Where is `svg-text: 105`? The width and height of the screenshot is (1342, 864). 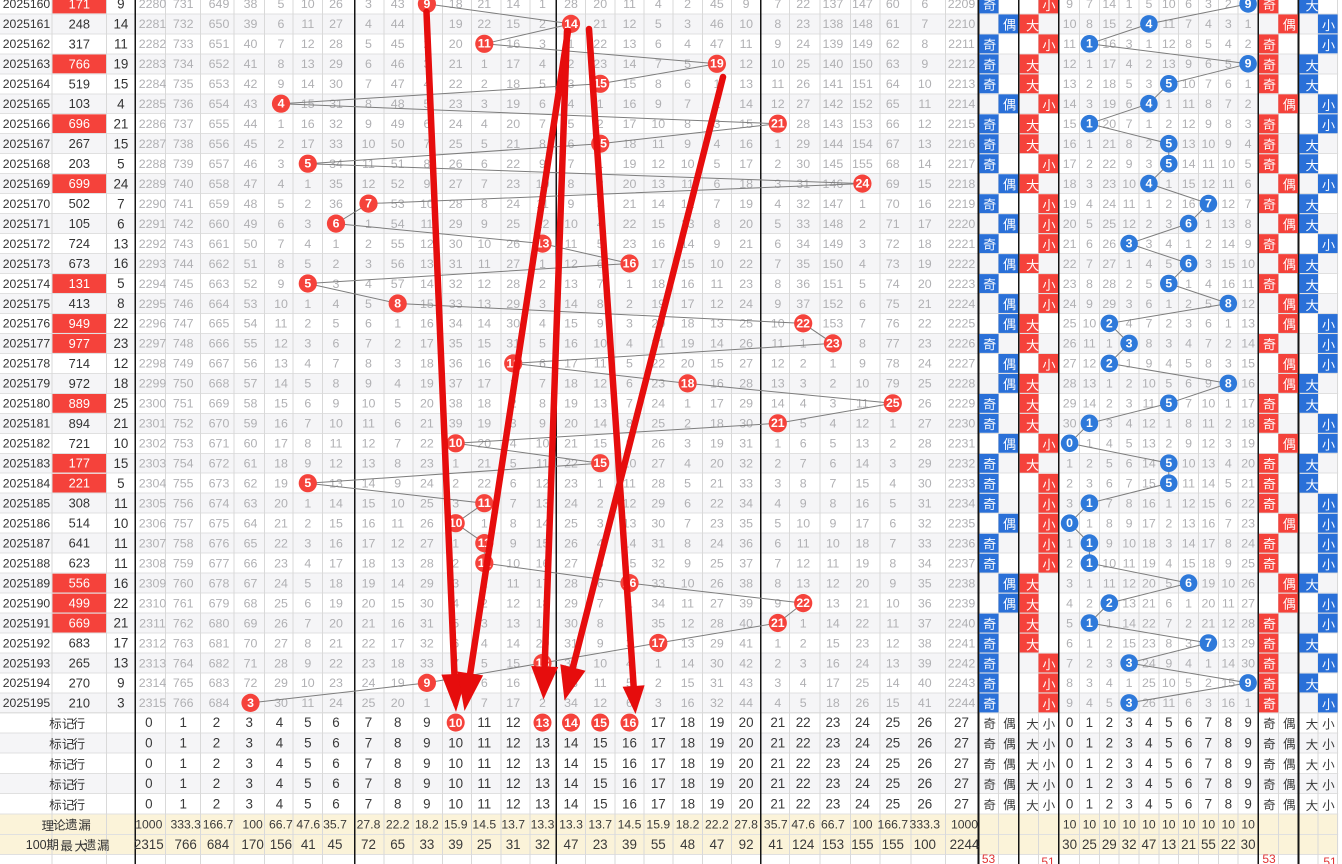 svg-text: 105 is located at coordinates (79, 223).